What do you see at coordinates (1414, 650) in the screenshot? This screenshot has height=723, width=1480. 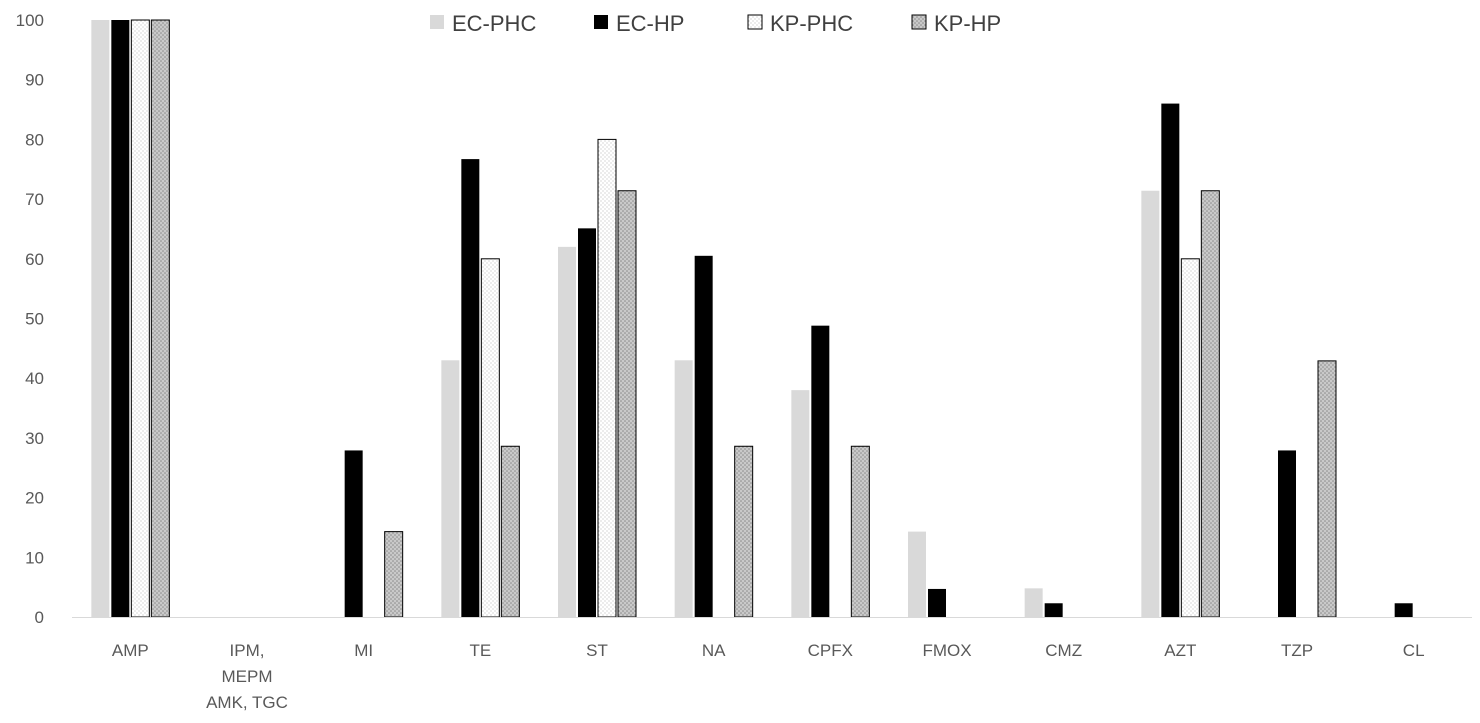 I see `x-category-label: CL` at bounding box center [1414, 650].